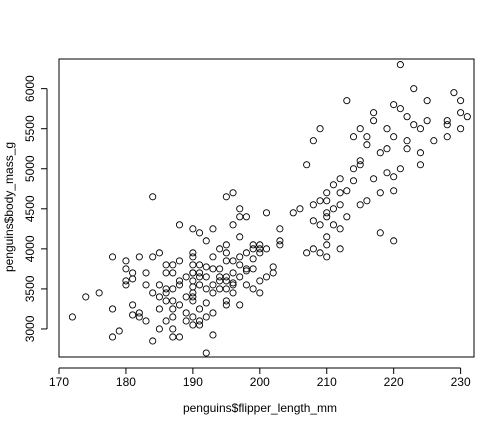 The height and width of the screenshot is (432, 504). I want to click on x-tick-label: 180, so click(126, 382).